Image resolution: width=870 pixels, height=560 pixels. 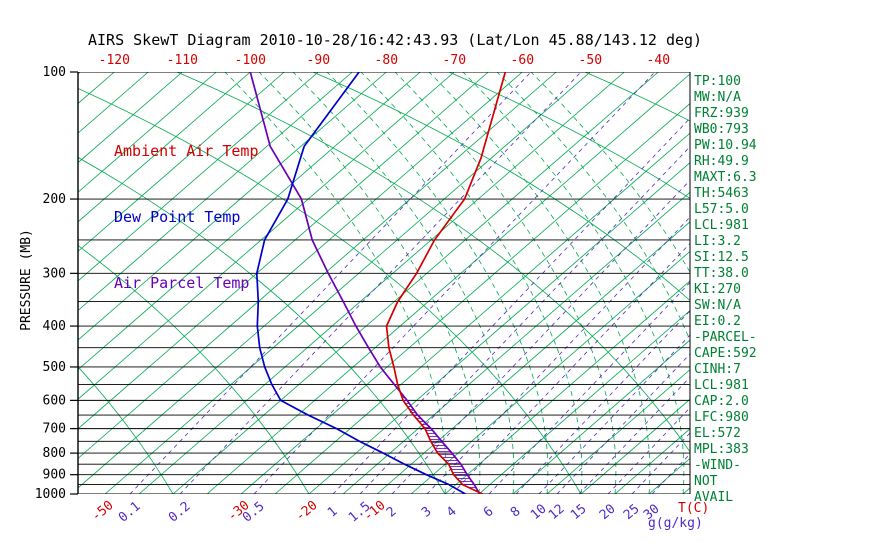 What do you see at coordinates (54, 273) in the screenshot?
I see `pressure-tick-label: 300` at bounding box center [54, 273].